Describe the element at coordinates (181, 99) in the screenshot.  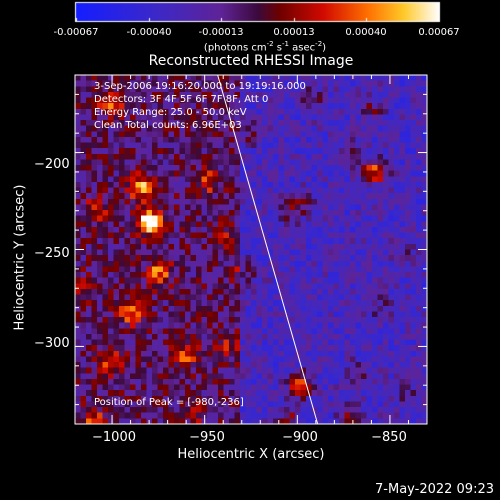
I see `info-detectors: Detectors: 3F 4F 5F 6F 7F 8F, Att 0` at that location.